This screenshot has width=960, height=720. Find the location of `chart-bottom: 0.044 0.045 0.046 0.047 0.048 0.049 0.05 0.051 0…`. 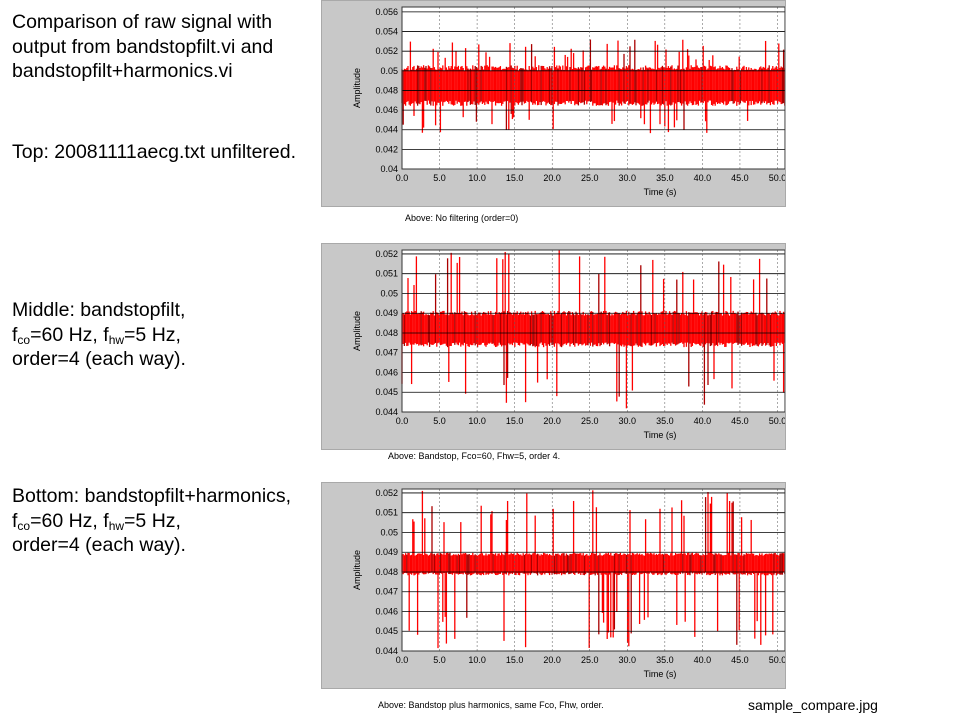

chart-bottom: 0.044 0.045 0.046 0.047 0.048 0.049 0.05 0.051 0… is located at coordinates (568, 583).